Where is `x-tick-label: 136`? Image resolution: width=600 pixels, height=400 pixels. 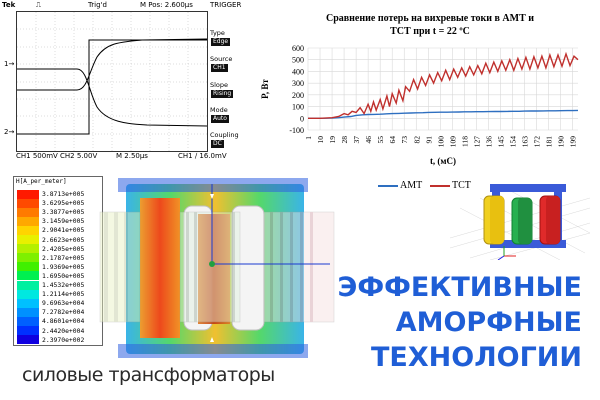 x-tick-label: 136 is located at coordinates (488, 142).